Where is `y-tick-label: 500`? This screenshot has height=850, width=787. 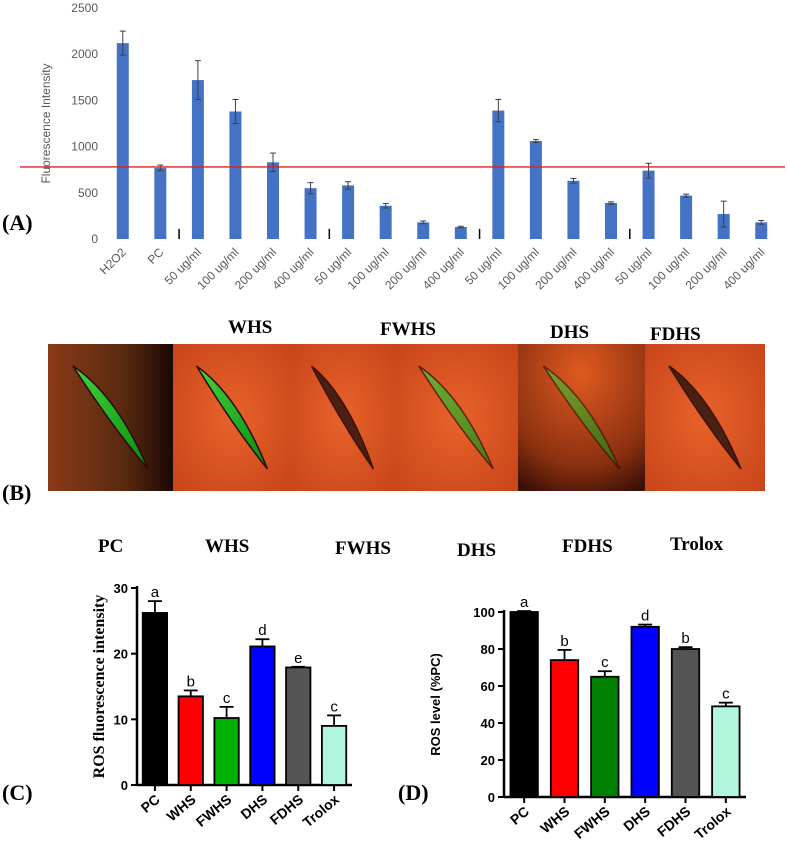 y-tick-label: 500 is located at coordinates (88, 193).